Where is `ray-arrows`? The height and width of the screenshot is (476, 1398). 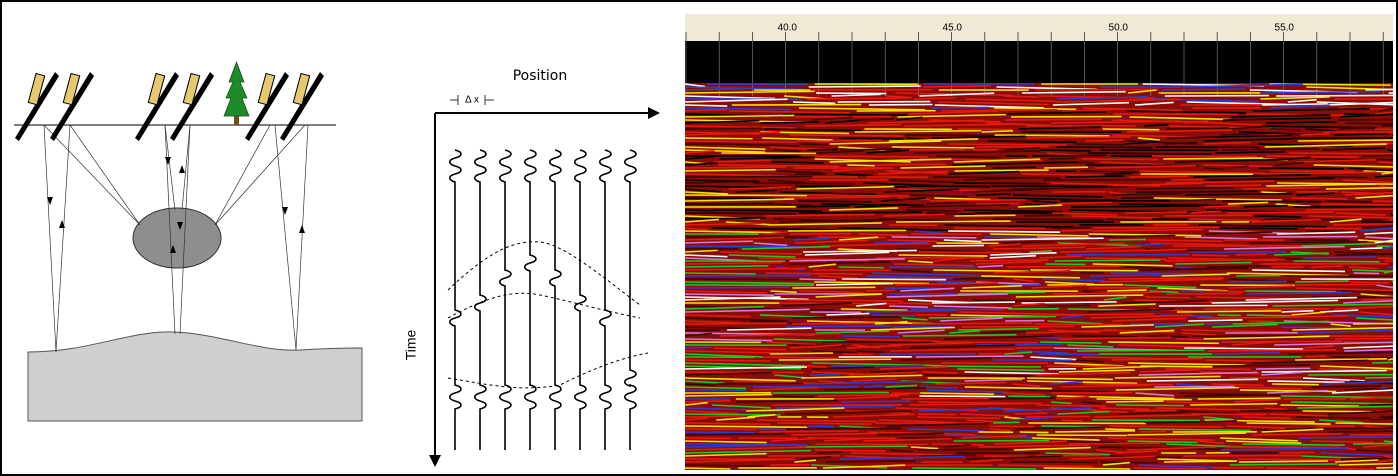
ray-arrows is located at coordinates (176, 205).